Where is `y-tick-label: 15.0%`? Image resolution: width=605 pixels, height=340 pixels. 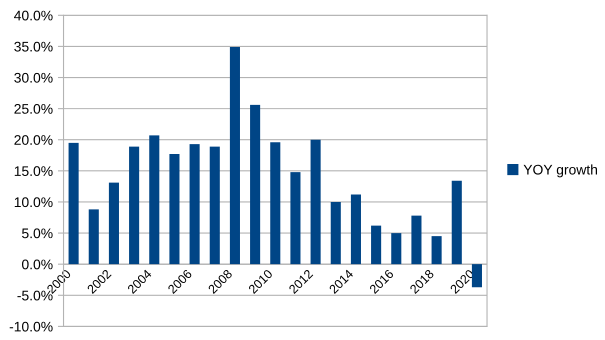 y-tick-label: 15.0% is located at coordinates (33, 171).